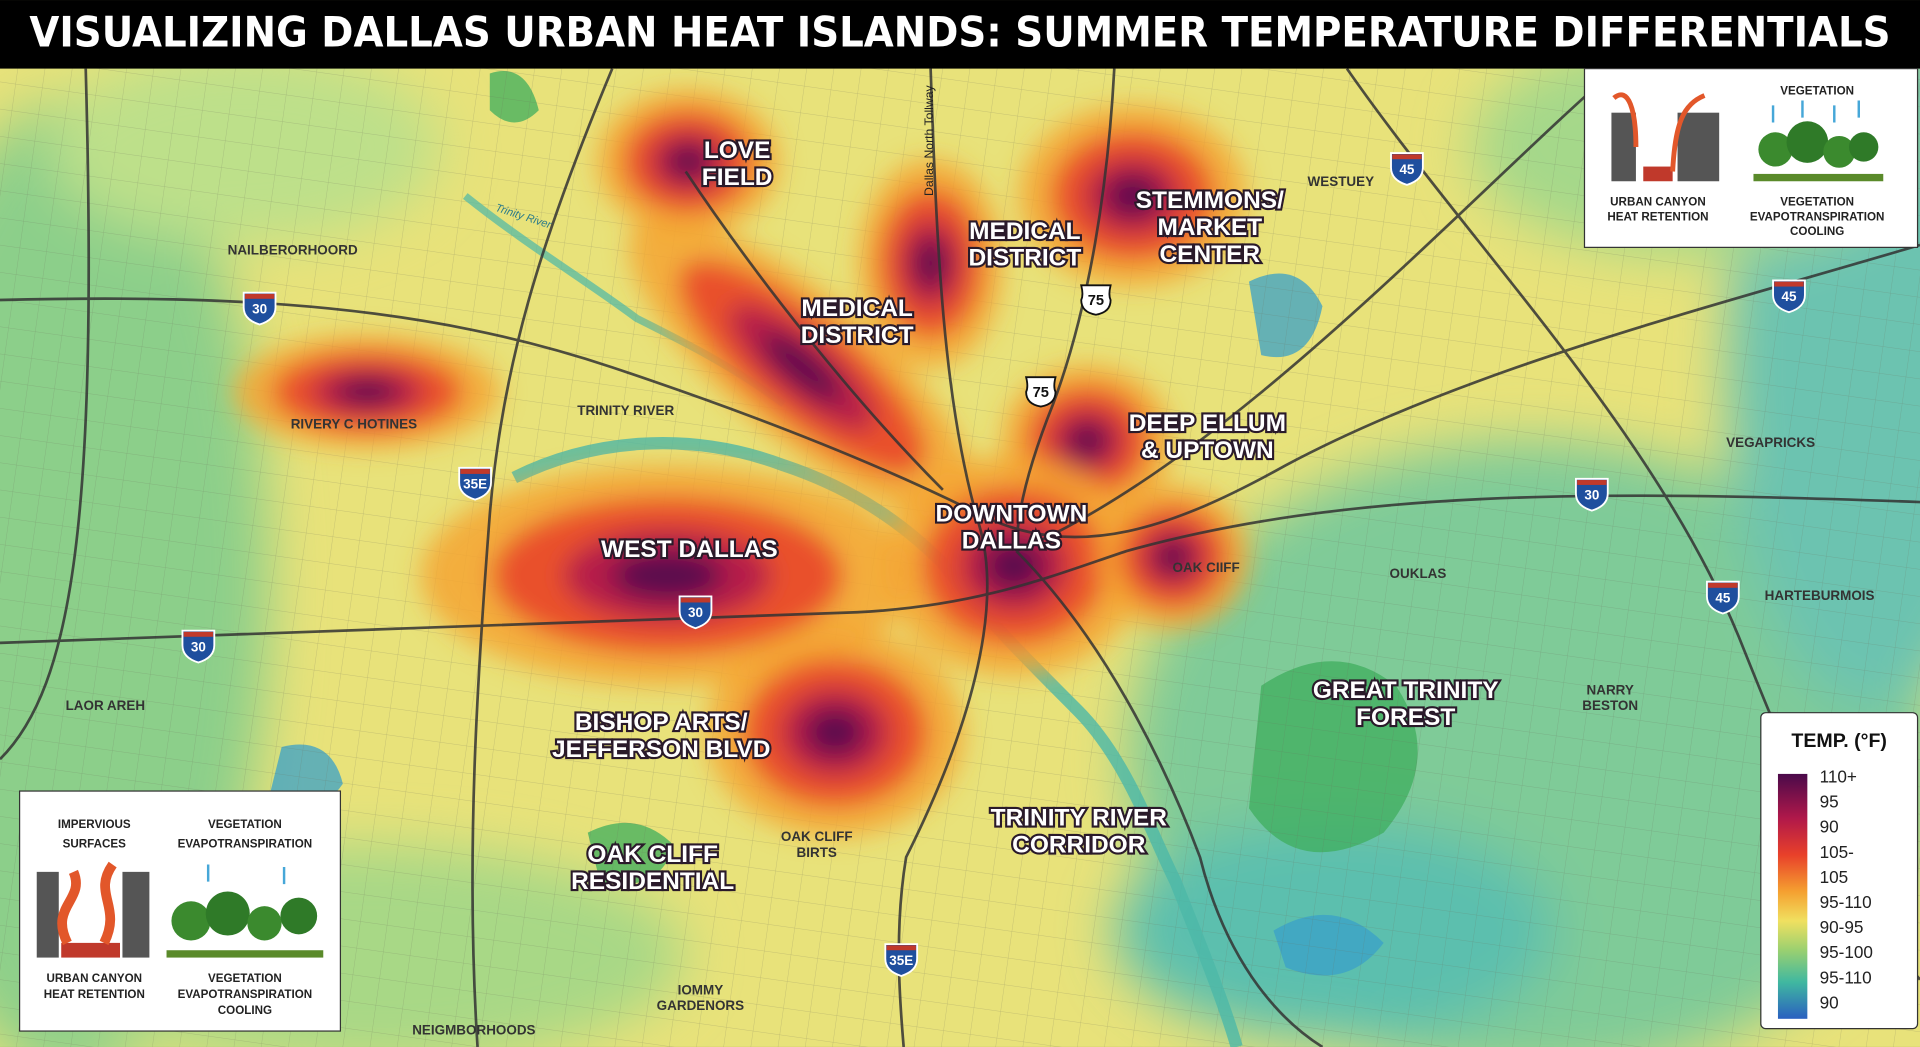 Image resolution: width=1920 pixels, height=1047 pixels. I want to click on district-label-line: DOWNTOWN, so click(1012, 514).